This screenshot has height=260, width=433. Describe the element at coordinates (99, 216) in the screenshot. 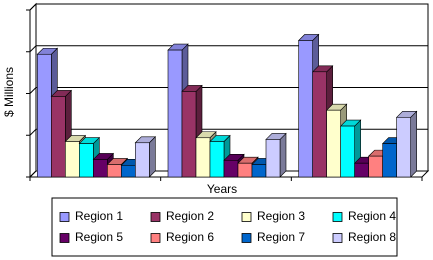

I see `legend-label: Region 1` at that location.